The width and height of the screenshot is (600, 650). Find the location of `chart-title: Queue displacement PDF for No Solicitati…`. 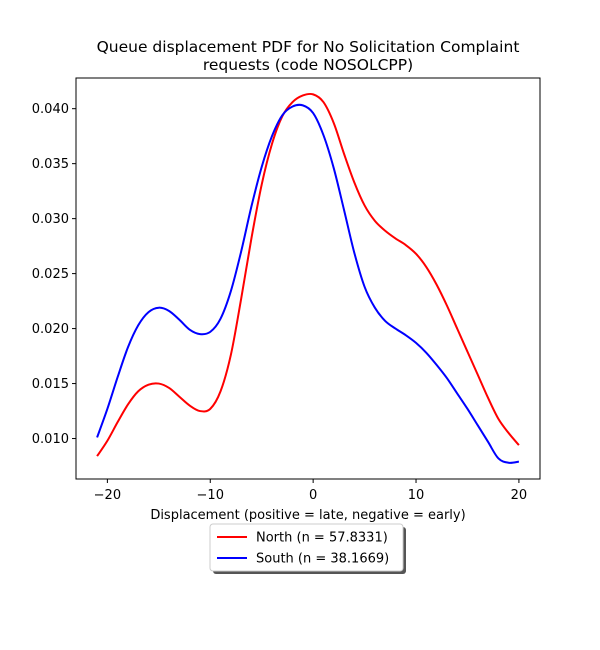

chart-title: Queue displacement PDF for No Solicitati… is located at coordinates (308, 56).